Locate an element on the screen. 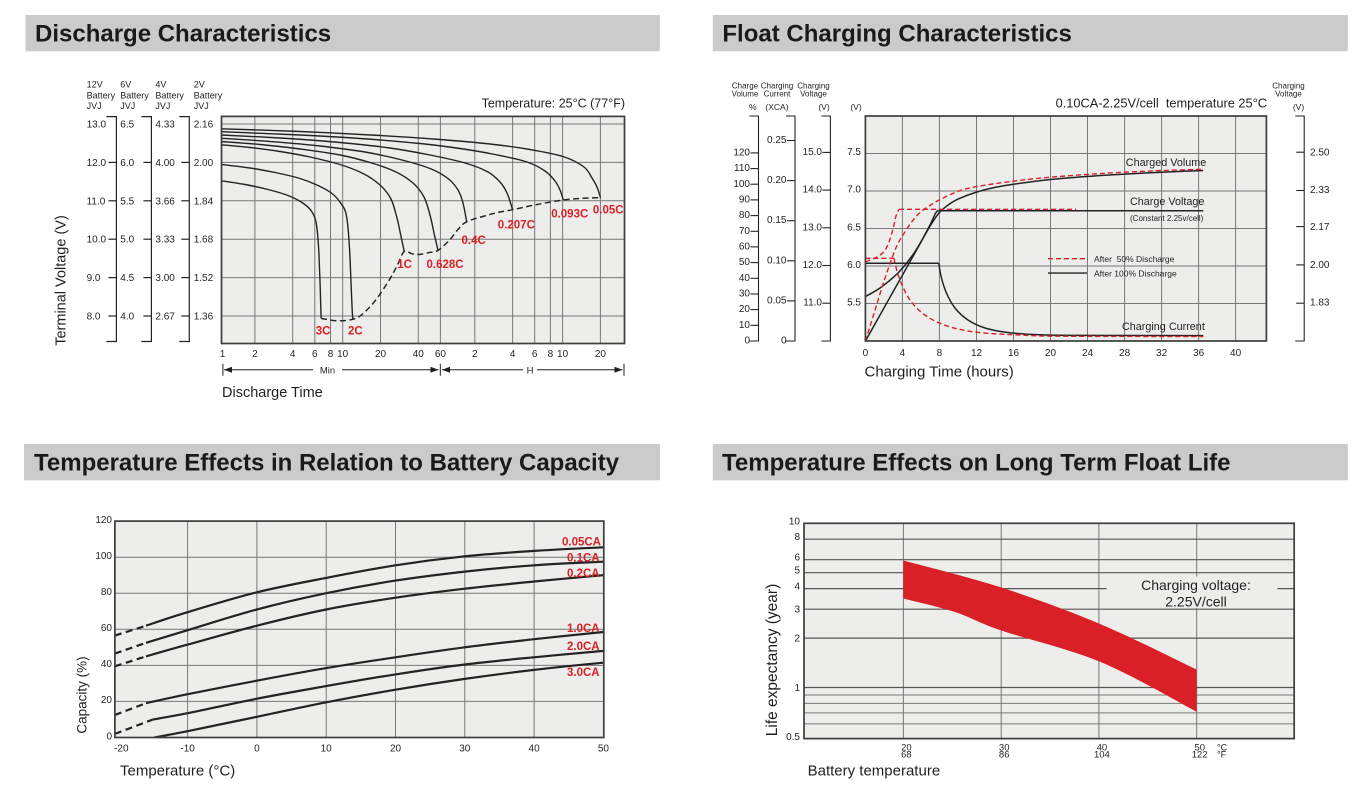  svg-text: 5 is located at coordinates (797, 571).